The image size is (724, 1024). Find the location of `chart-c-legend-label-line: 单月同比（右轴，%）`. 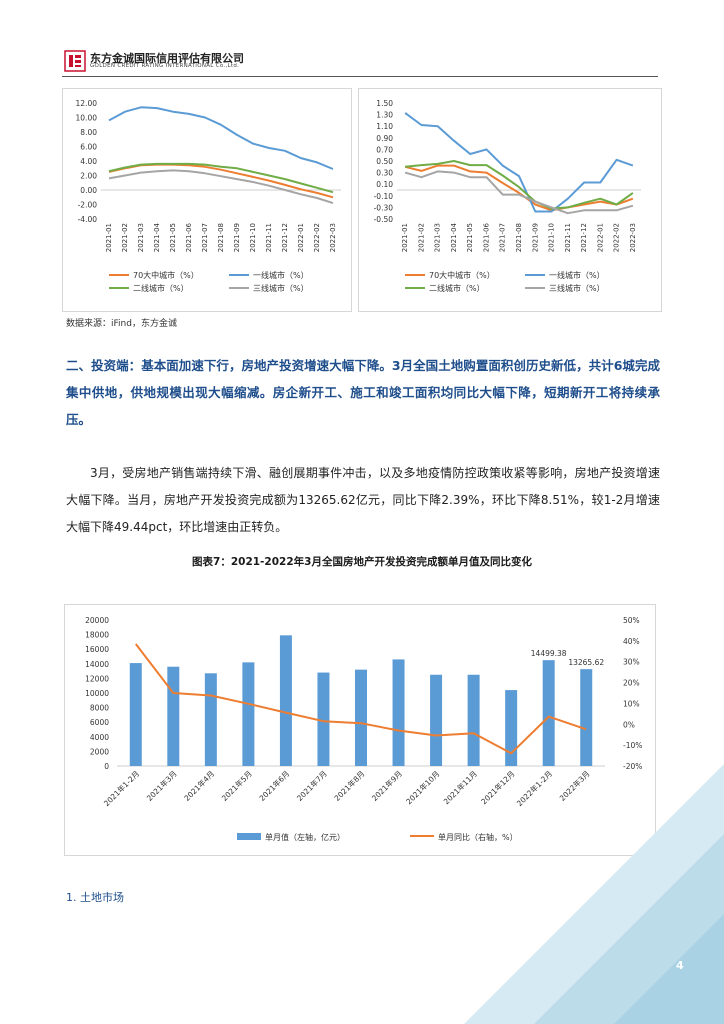

chart-c-legend-label-line: 单月同比（右轴，%） is located at coordinates (478, 837).